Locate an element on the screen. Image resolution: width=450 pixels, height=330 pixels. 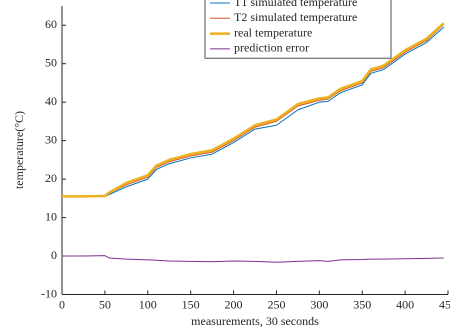
x-tick-label: 450 is located at coordinates (444, 304).